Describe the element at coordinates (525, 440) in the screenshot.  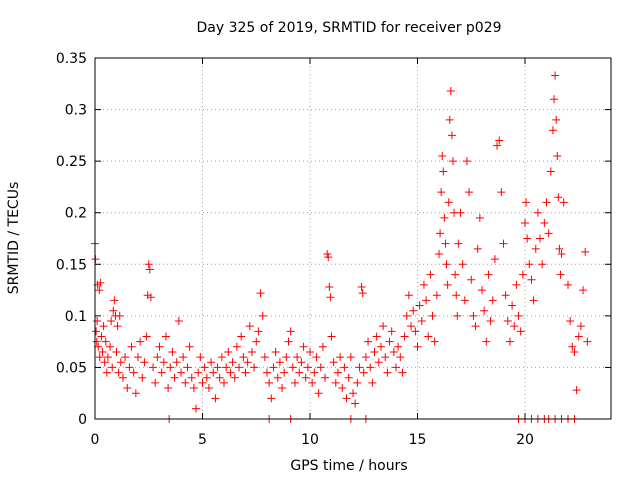
I see `x-tick-label: 20` at that location.